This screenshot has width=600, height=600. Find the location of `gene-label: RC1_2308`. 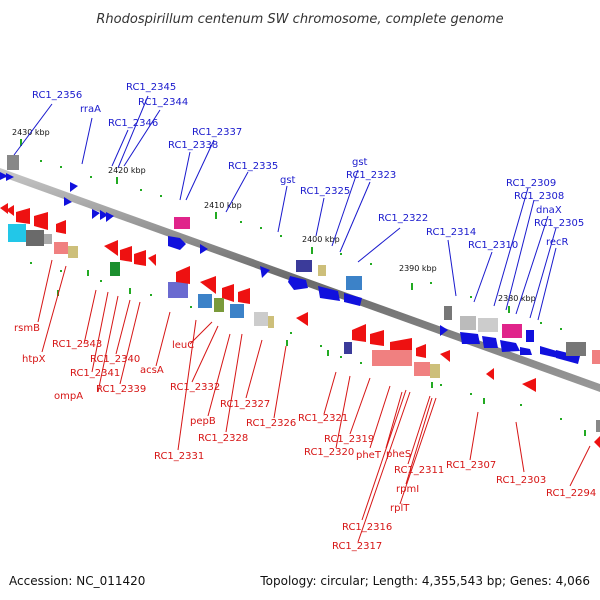

gene-label: RC1_2308 is located at coordinates (539, 196).